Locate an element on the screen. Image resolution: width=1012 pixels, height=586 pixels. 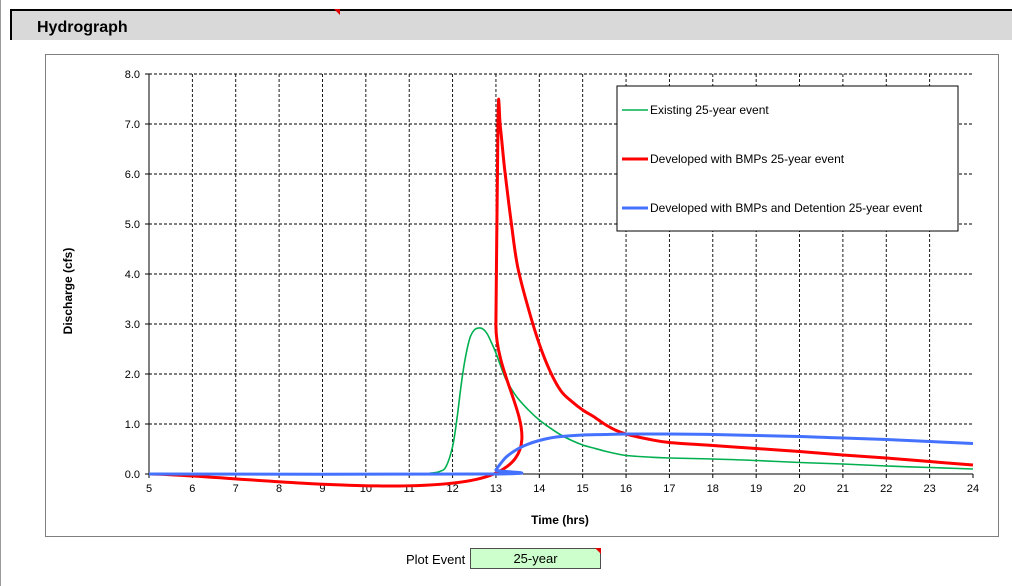
x-tick-label: 5 is located at coordinates (149, 489).